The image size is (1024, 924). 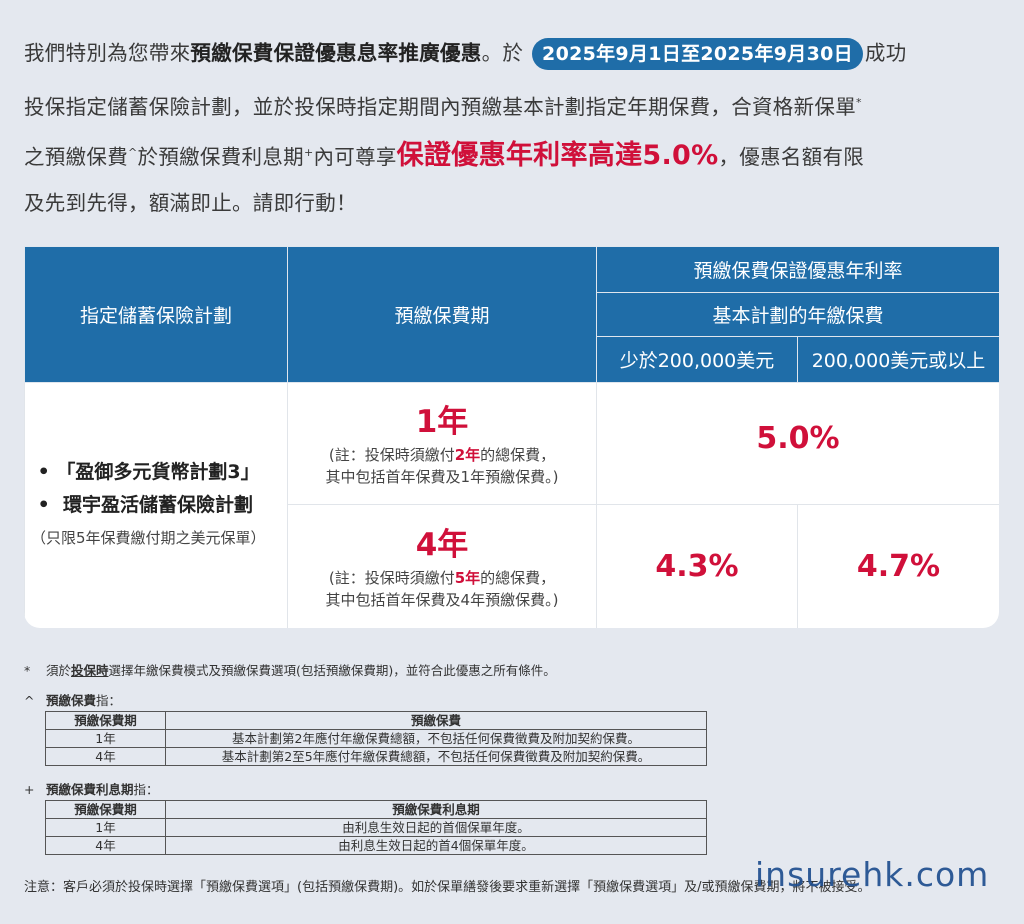 What do you see at coordinates (436, 827) in the screenshot?
I see `plus-cell: 由利息生效日起的首個保單年度。` at bounding box center [436, 827].